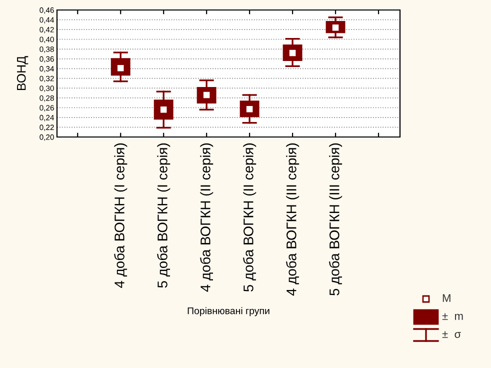 This screenshot has height=368, width=491. I want to click on x-tick-label: 4 доба ВОГКН (ІІ серія), so click(207, 217).